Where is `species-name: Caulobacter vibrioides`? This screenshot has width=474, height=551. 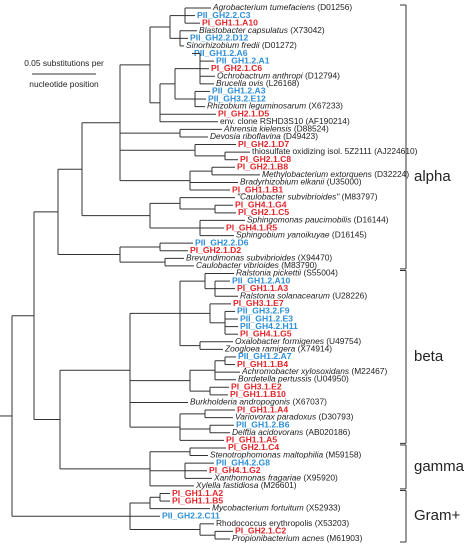
species-name: Caulobacter vibrioides is located at coordinates (238, 265).